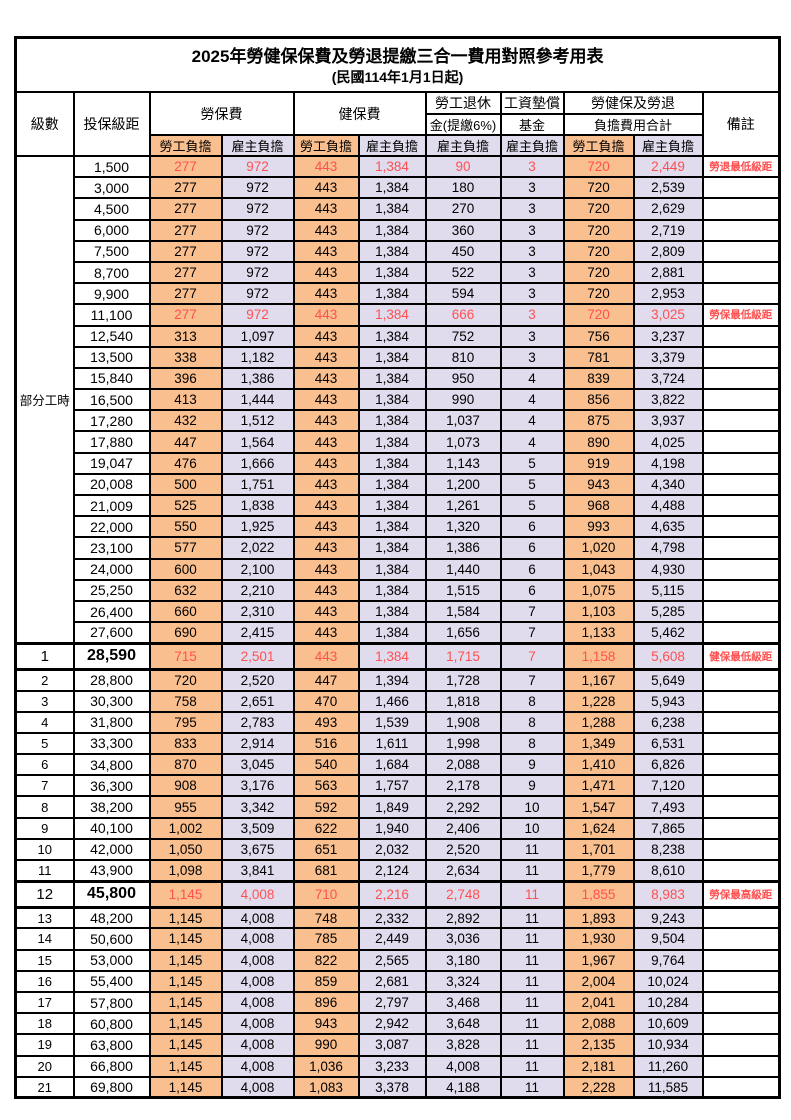 The height and width of the screenshot is (1120, 791). I want to click on total-employee-cell: 1,855, so click(598, 894).